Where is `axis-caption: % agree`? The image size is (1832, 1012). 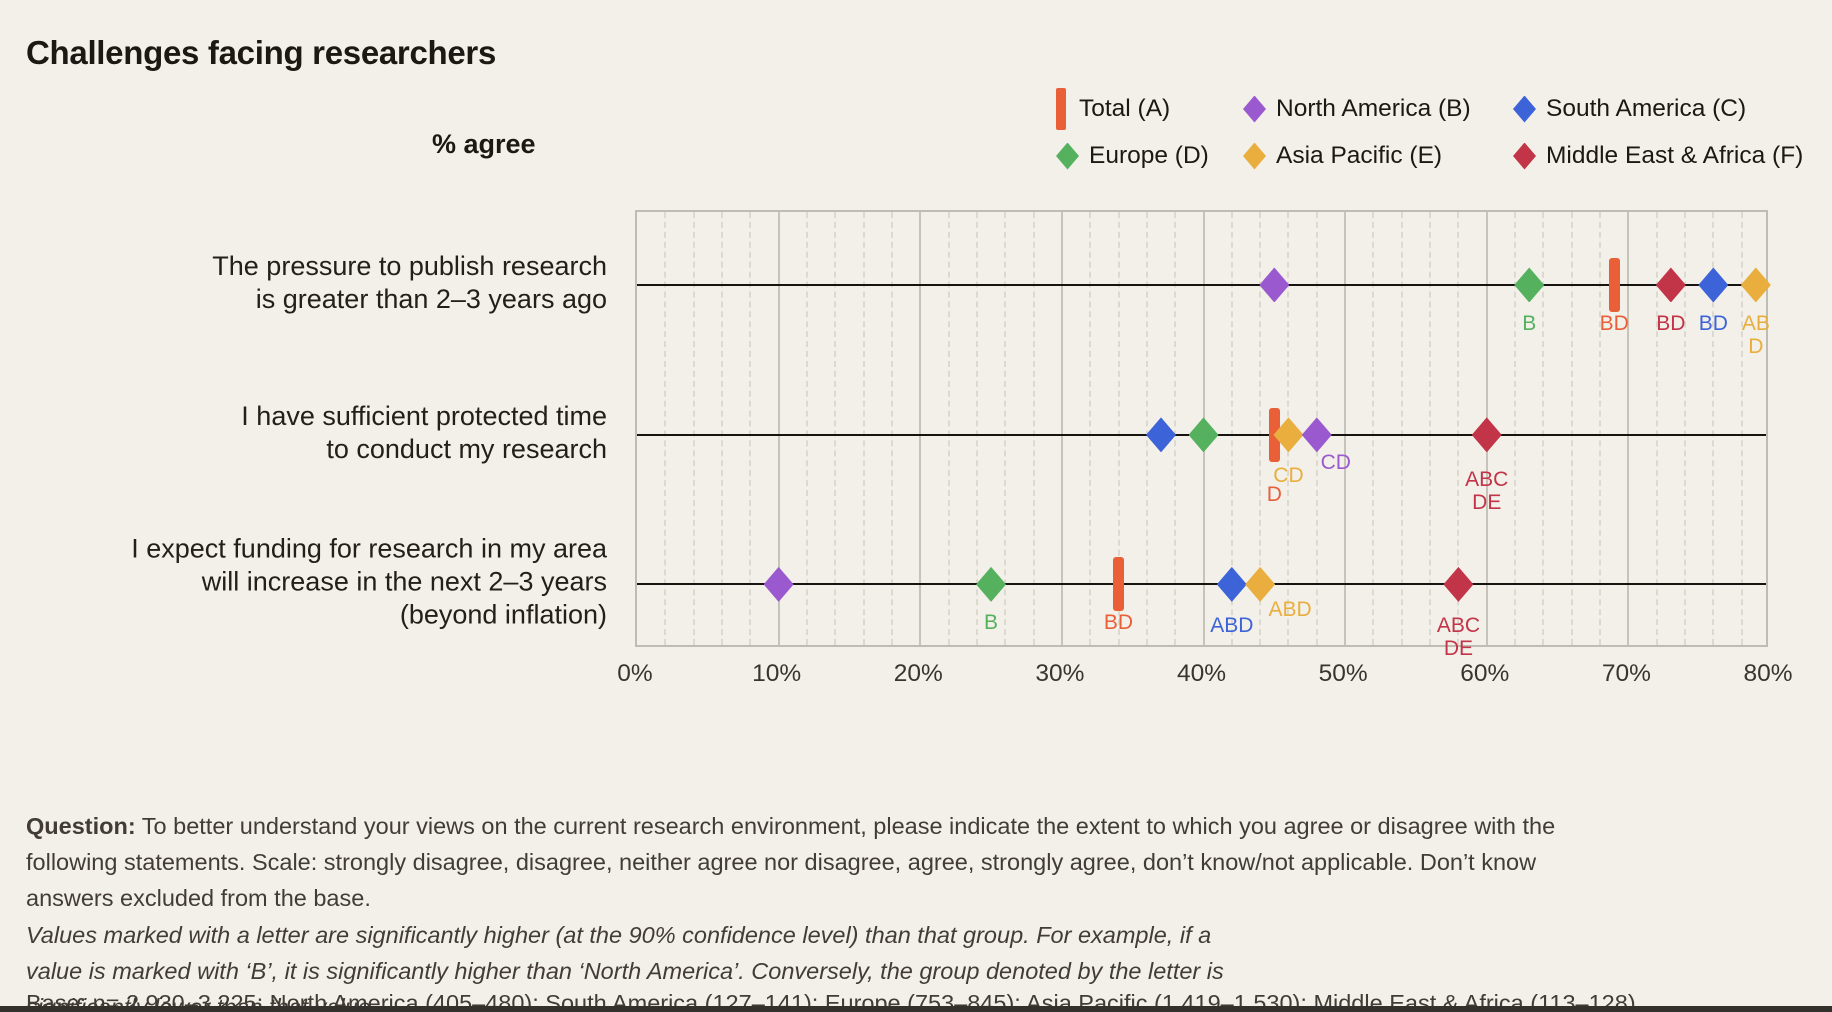
axis-caption: % agree is located at coordinates (484, 144).